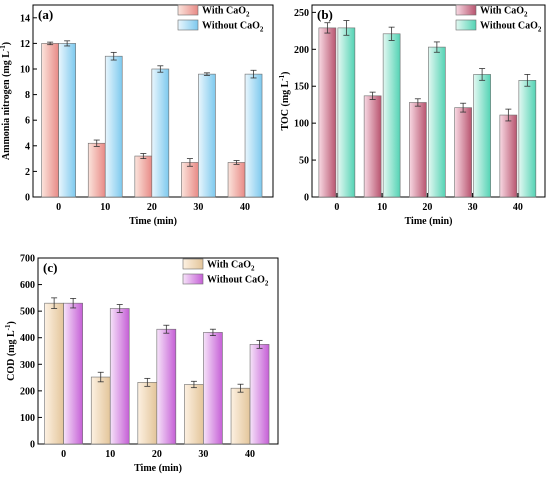 The height and width of the screenshot is (483, 550). I want to click on x-tick-label-toc-0: 0, so click(336, 207).